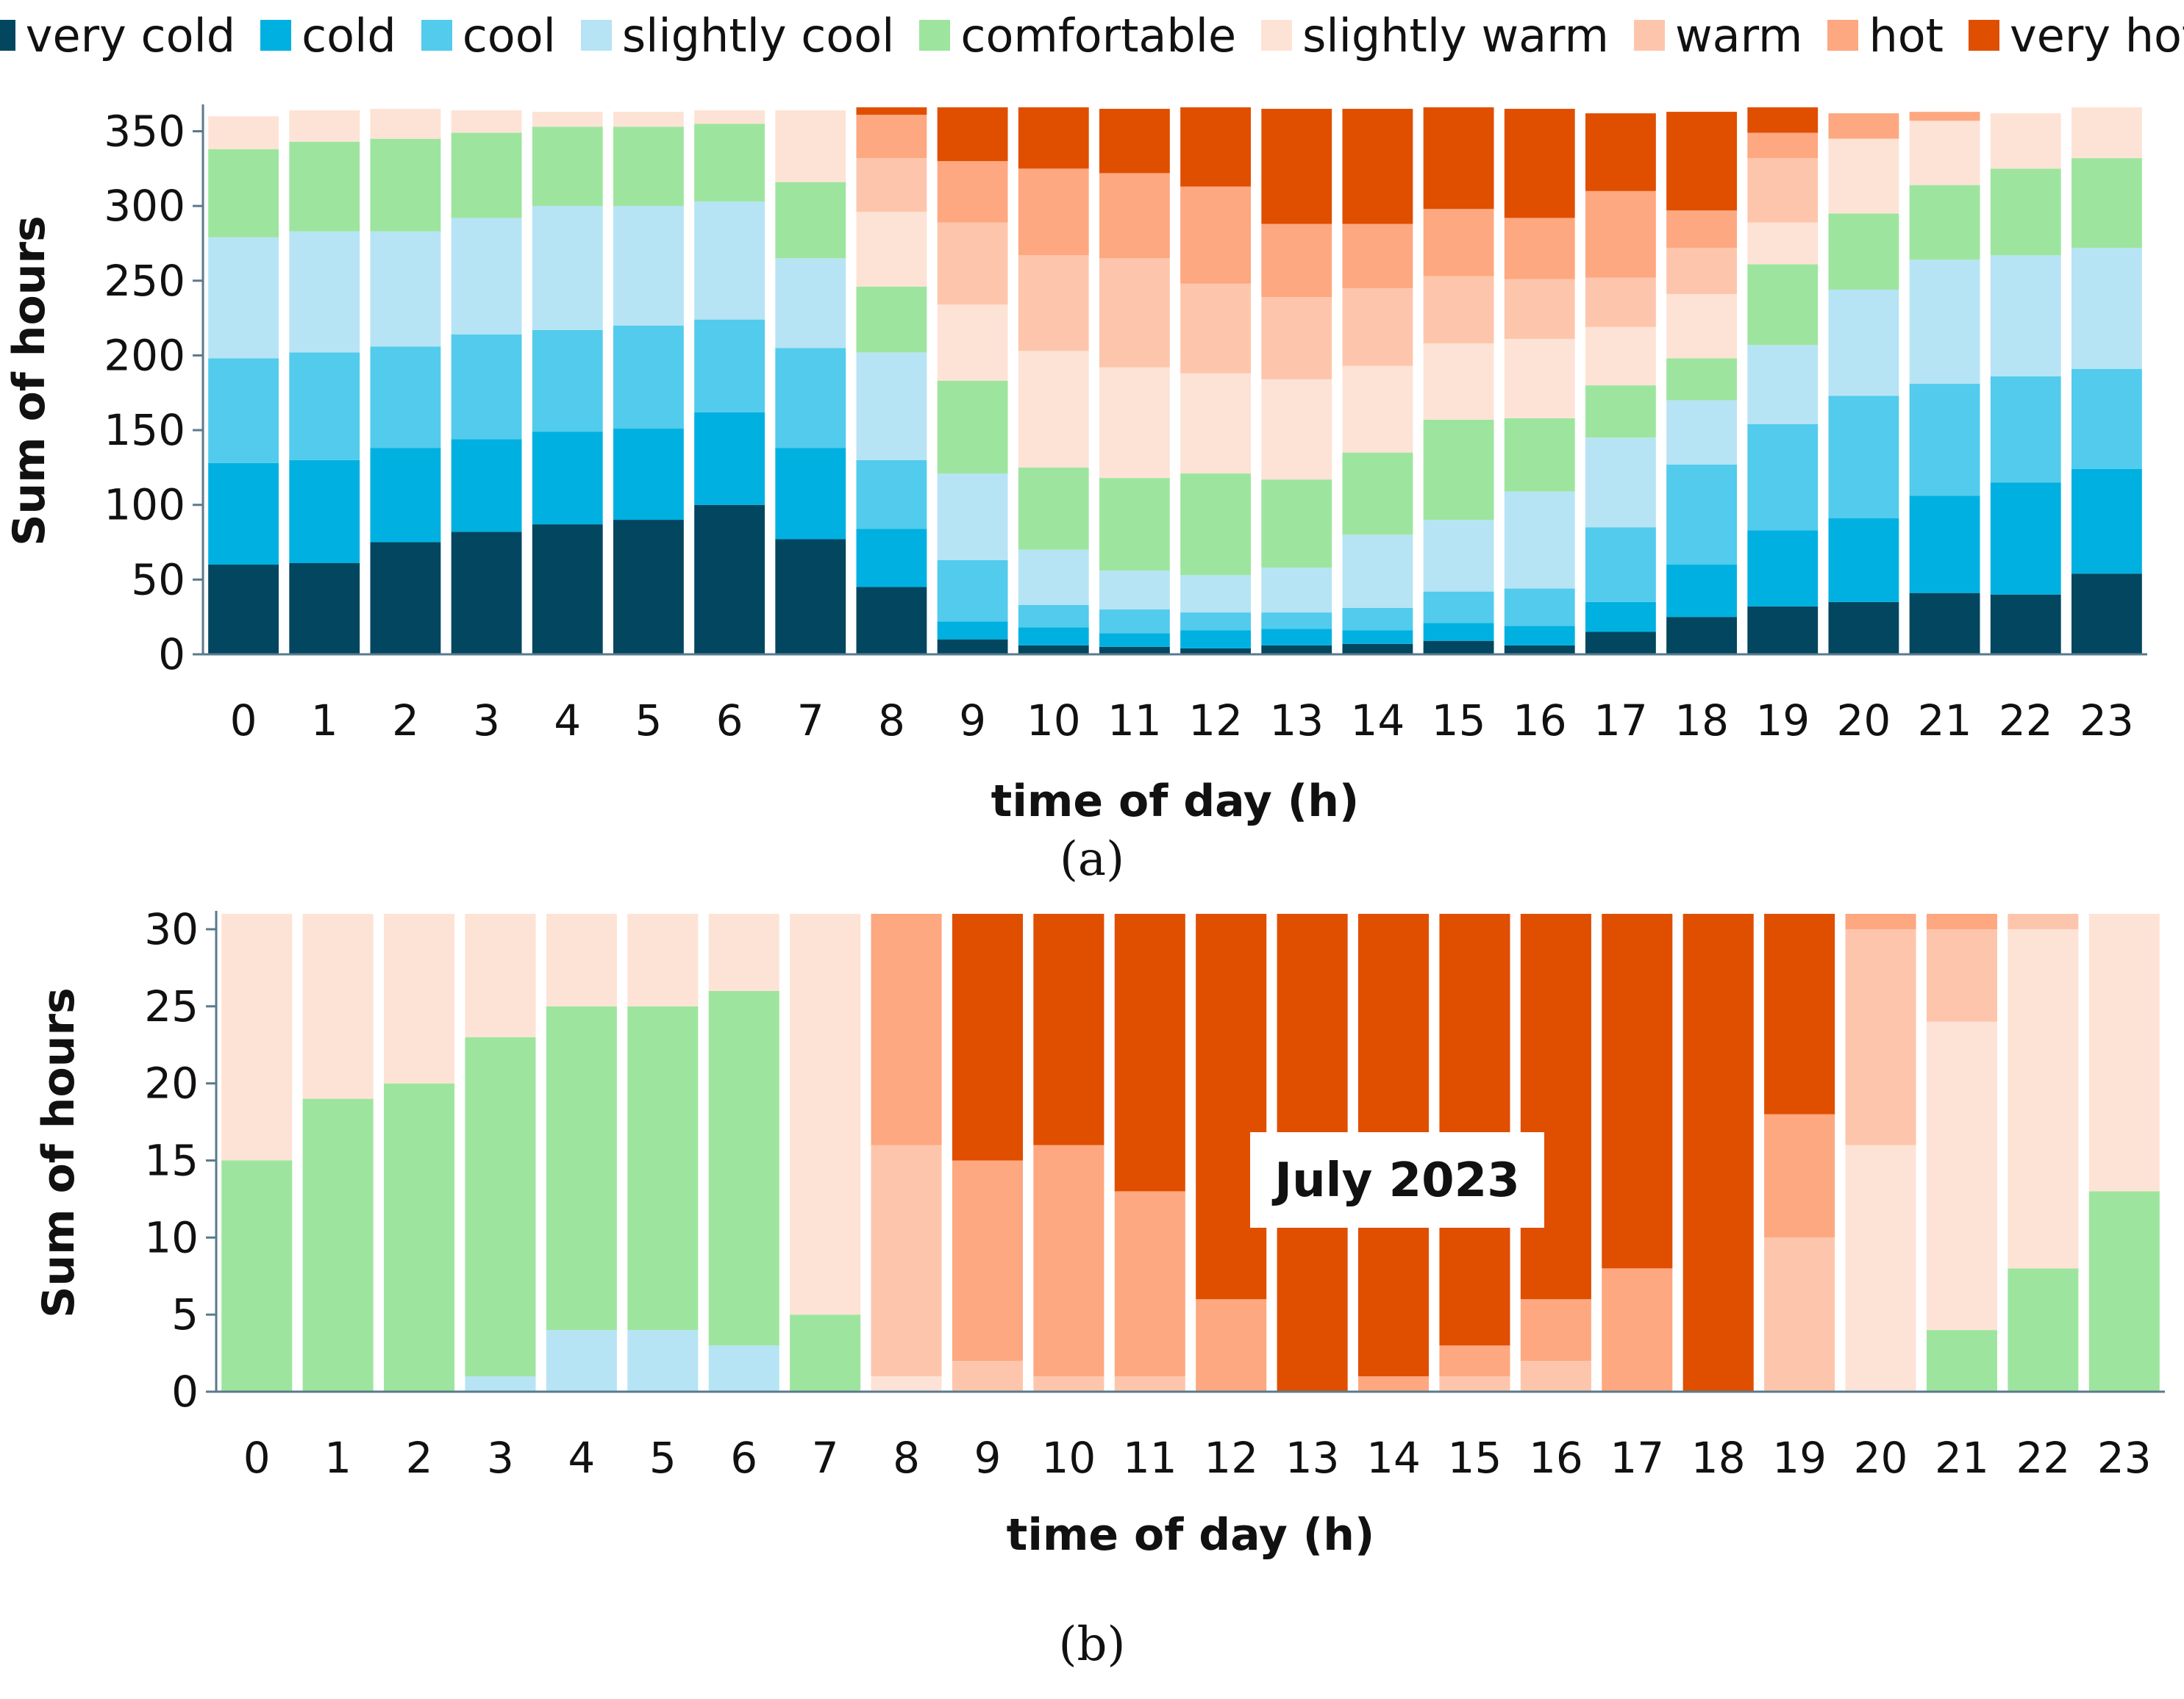  Describe the element at coordinates (171, 1160) in the screenshot. I see `y-tick-label: 15` at that location.